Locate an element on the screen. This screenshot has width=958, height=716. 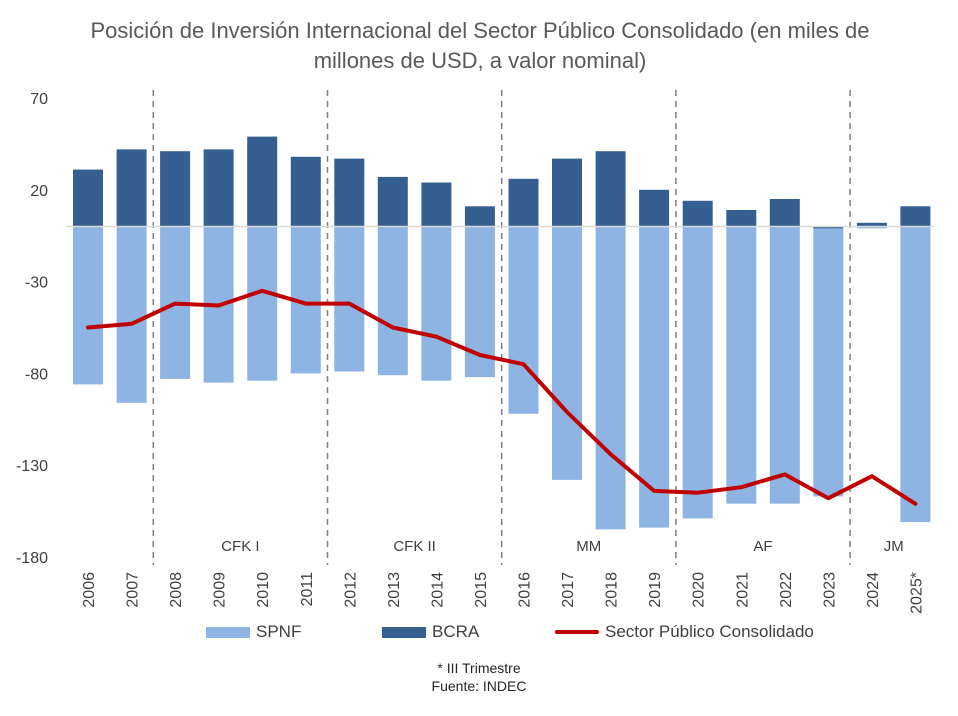
legend-label-consolidado: Sector Público Consolidado is located at coordinates (709, 631).